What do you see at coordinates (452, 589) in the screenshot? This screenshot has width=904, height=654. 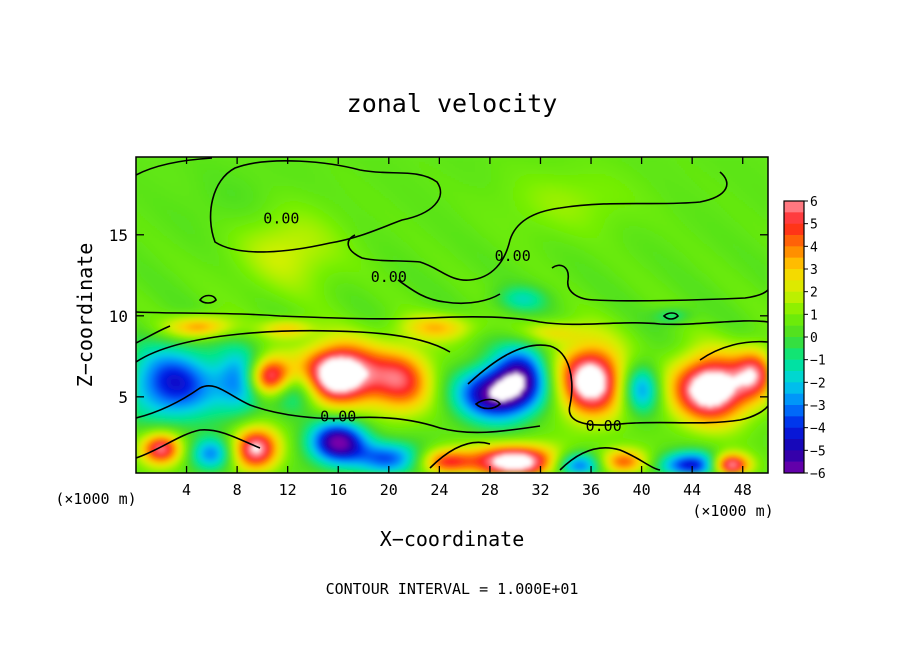 I see `contour-interval-note: CONTOUR INTERVAL = 1.000E+01` at bounding box center [452, 589].